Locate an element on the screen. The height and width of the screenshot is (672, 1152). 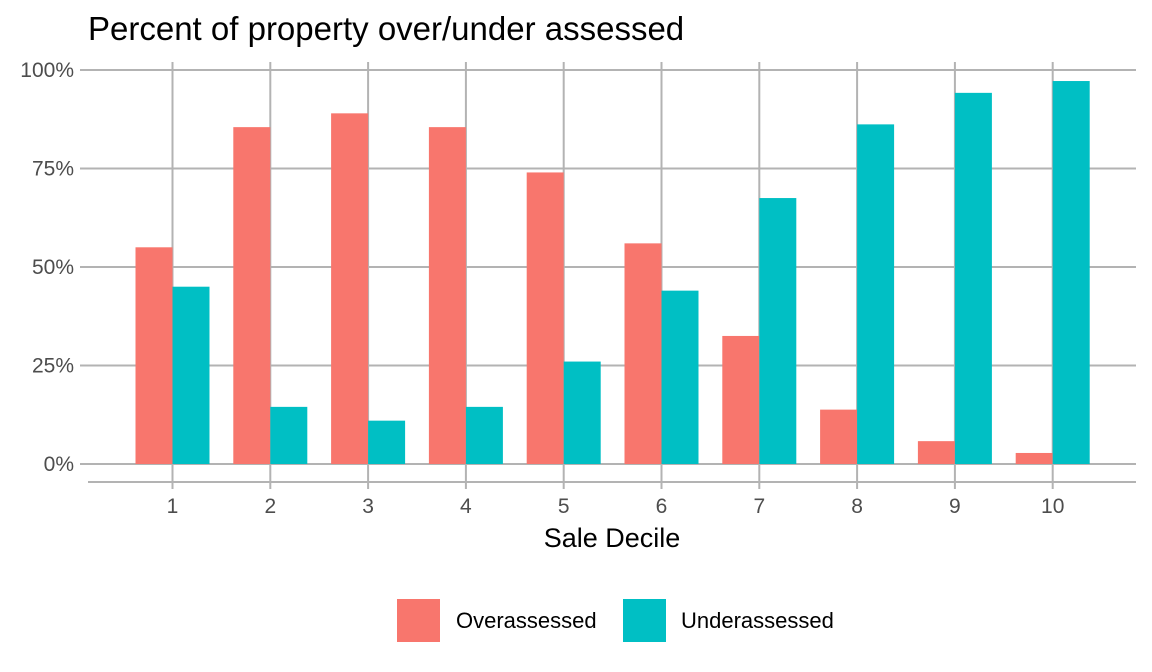
x-tick-label: 6 is located at coordinates (662, 506).